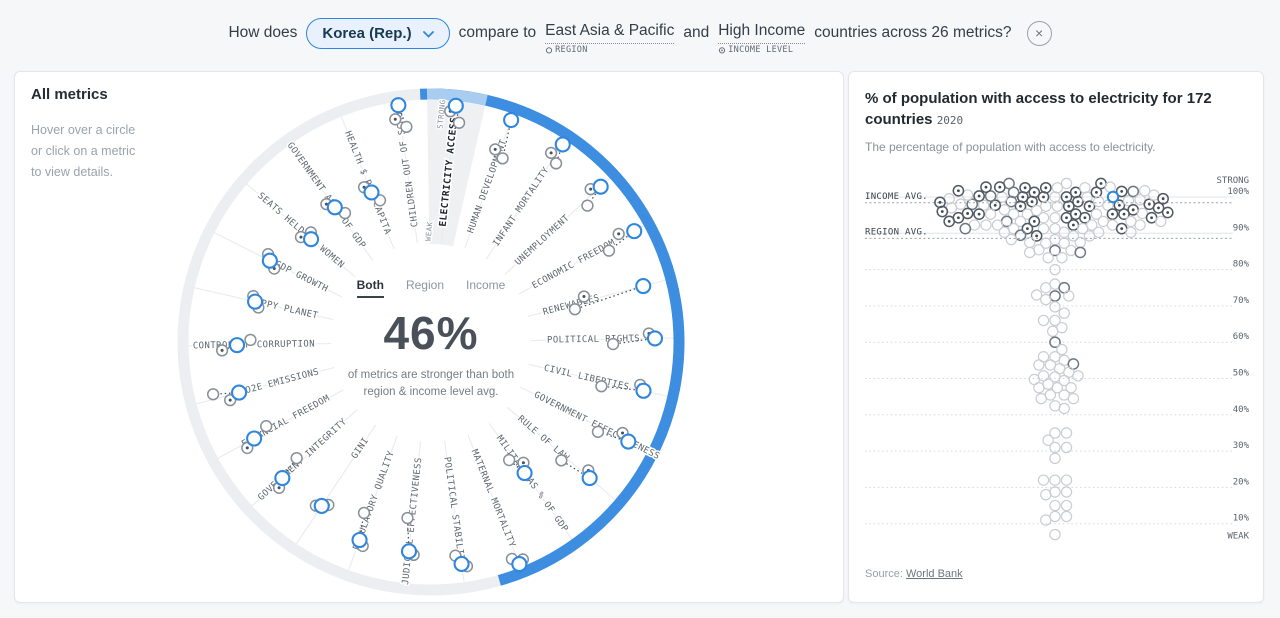 This screenshot has width=1280, height=618. I want to click on tab-both: Both, so click(370, 288).